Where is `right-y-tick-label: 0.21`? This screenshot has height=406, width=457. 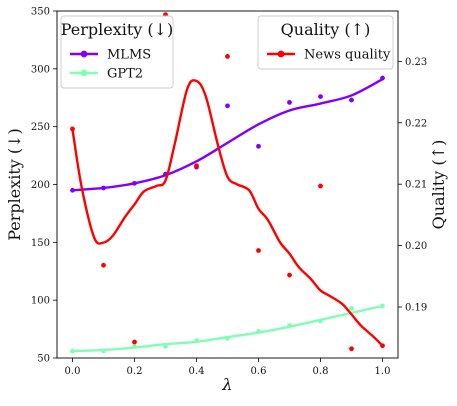
right-y-tick-label: 0.21 is located at coordinates (416, 185).